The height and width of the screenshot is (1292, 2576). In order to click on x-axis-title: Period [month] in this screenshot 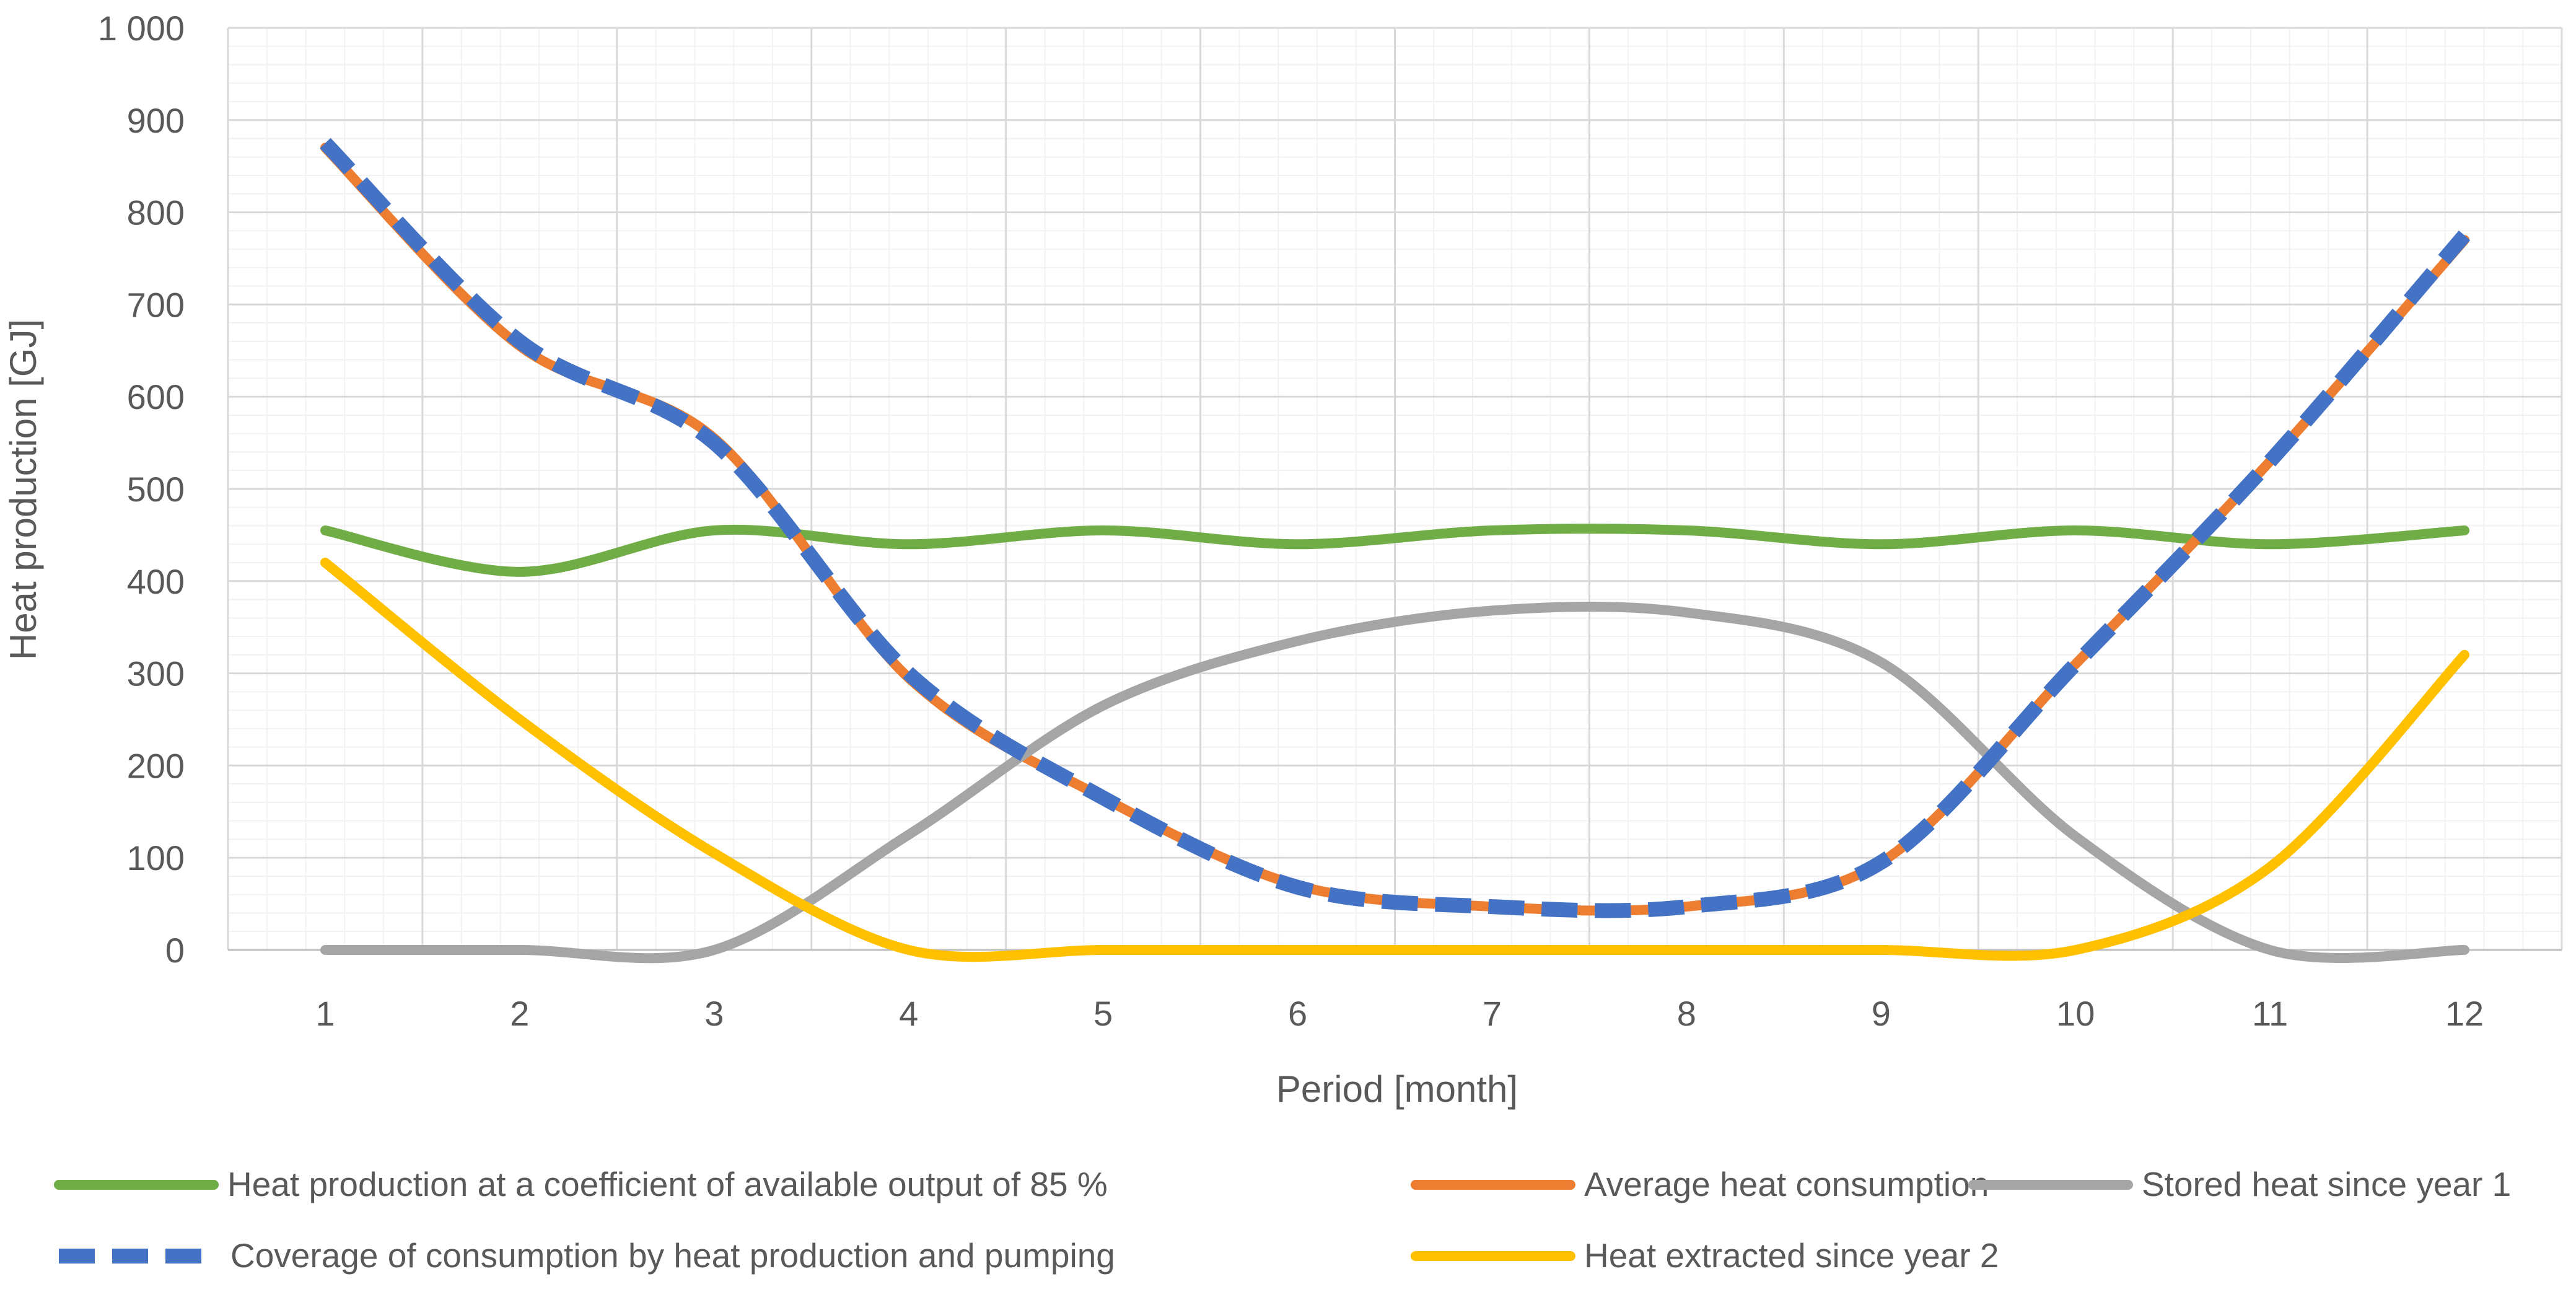, I will do `click(1397, 1089)`.